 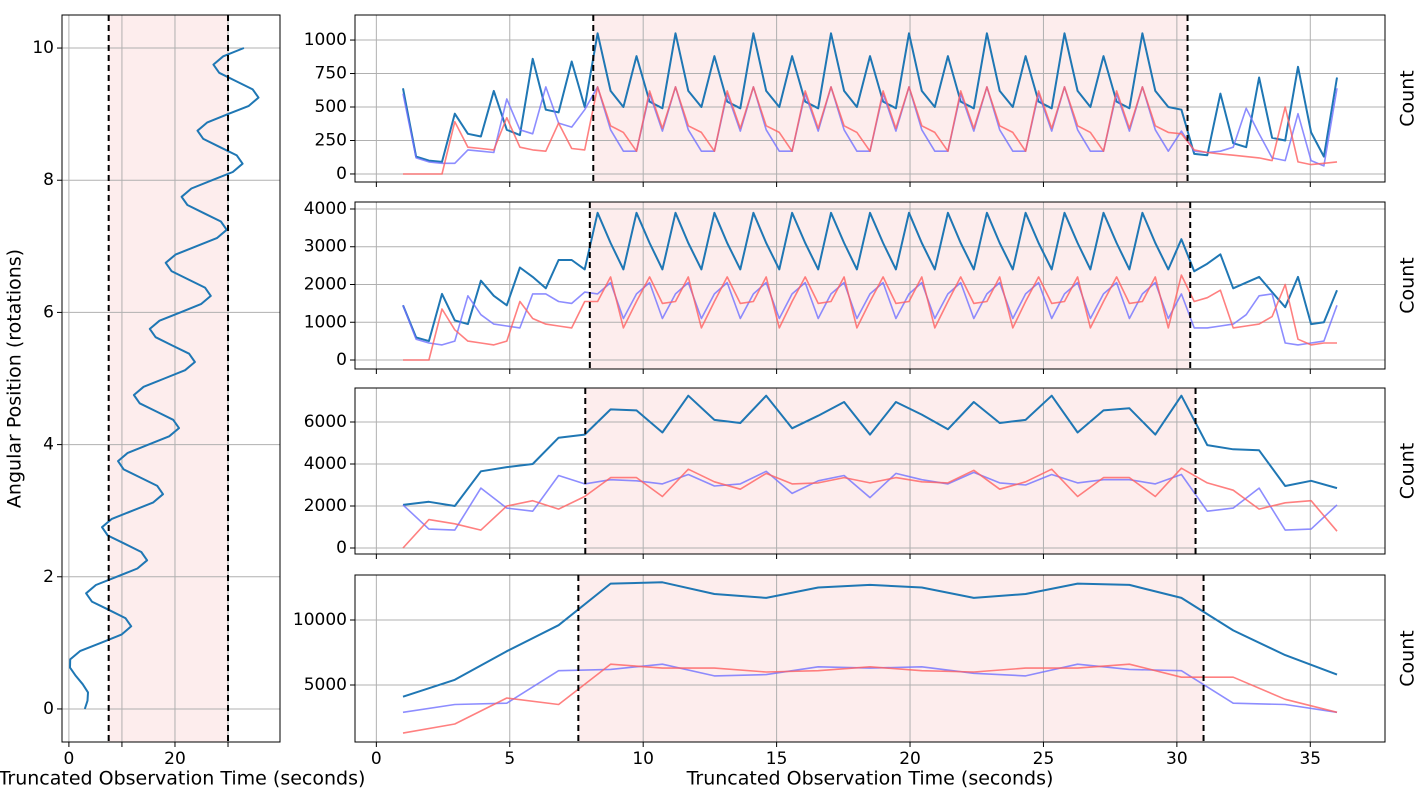 I want to click on x-tick-label: 5, so click(x=509, y=759).